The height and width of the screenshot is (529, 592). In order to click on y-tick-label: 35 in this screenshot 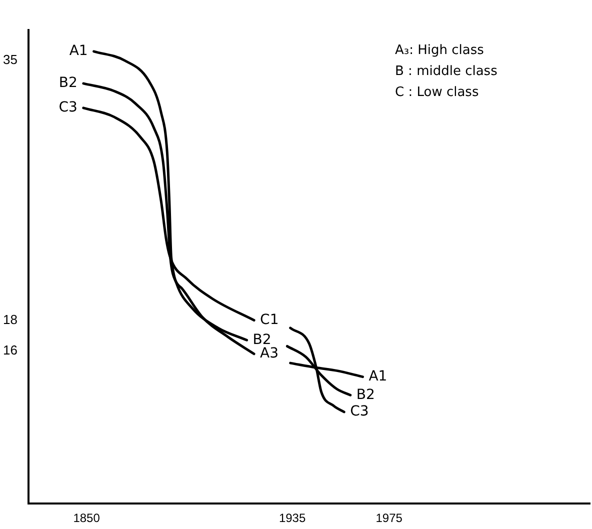, I will do `click(10, 60)`.